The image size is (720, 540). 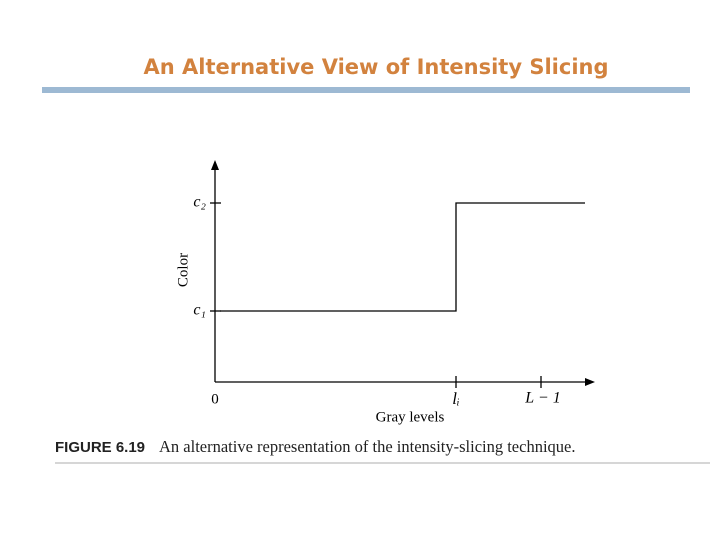 What do you see at coordinates (366, 90) in the screenshot?
I see `title-bar` at bounding box center [366, 90].